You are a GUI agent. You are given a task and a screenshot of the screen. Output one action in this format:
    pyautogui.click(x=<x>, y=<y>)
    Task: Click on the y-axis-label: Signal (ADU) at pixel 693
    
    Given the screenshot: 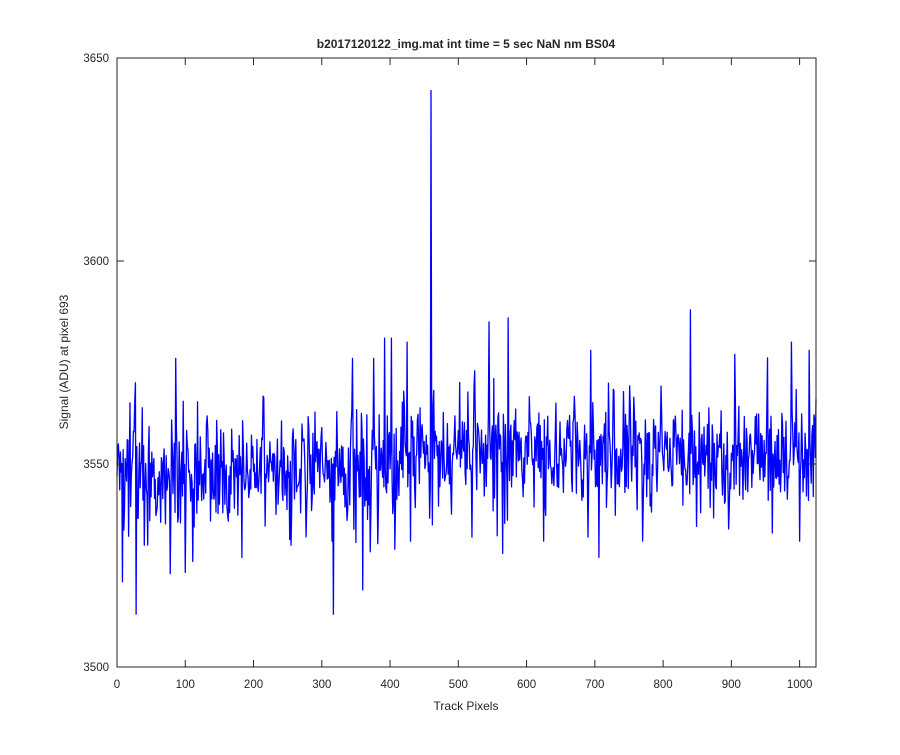 What is the action you would take?
    pyautogui.click(x=64, y=361)
    